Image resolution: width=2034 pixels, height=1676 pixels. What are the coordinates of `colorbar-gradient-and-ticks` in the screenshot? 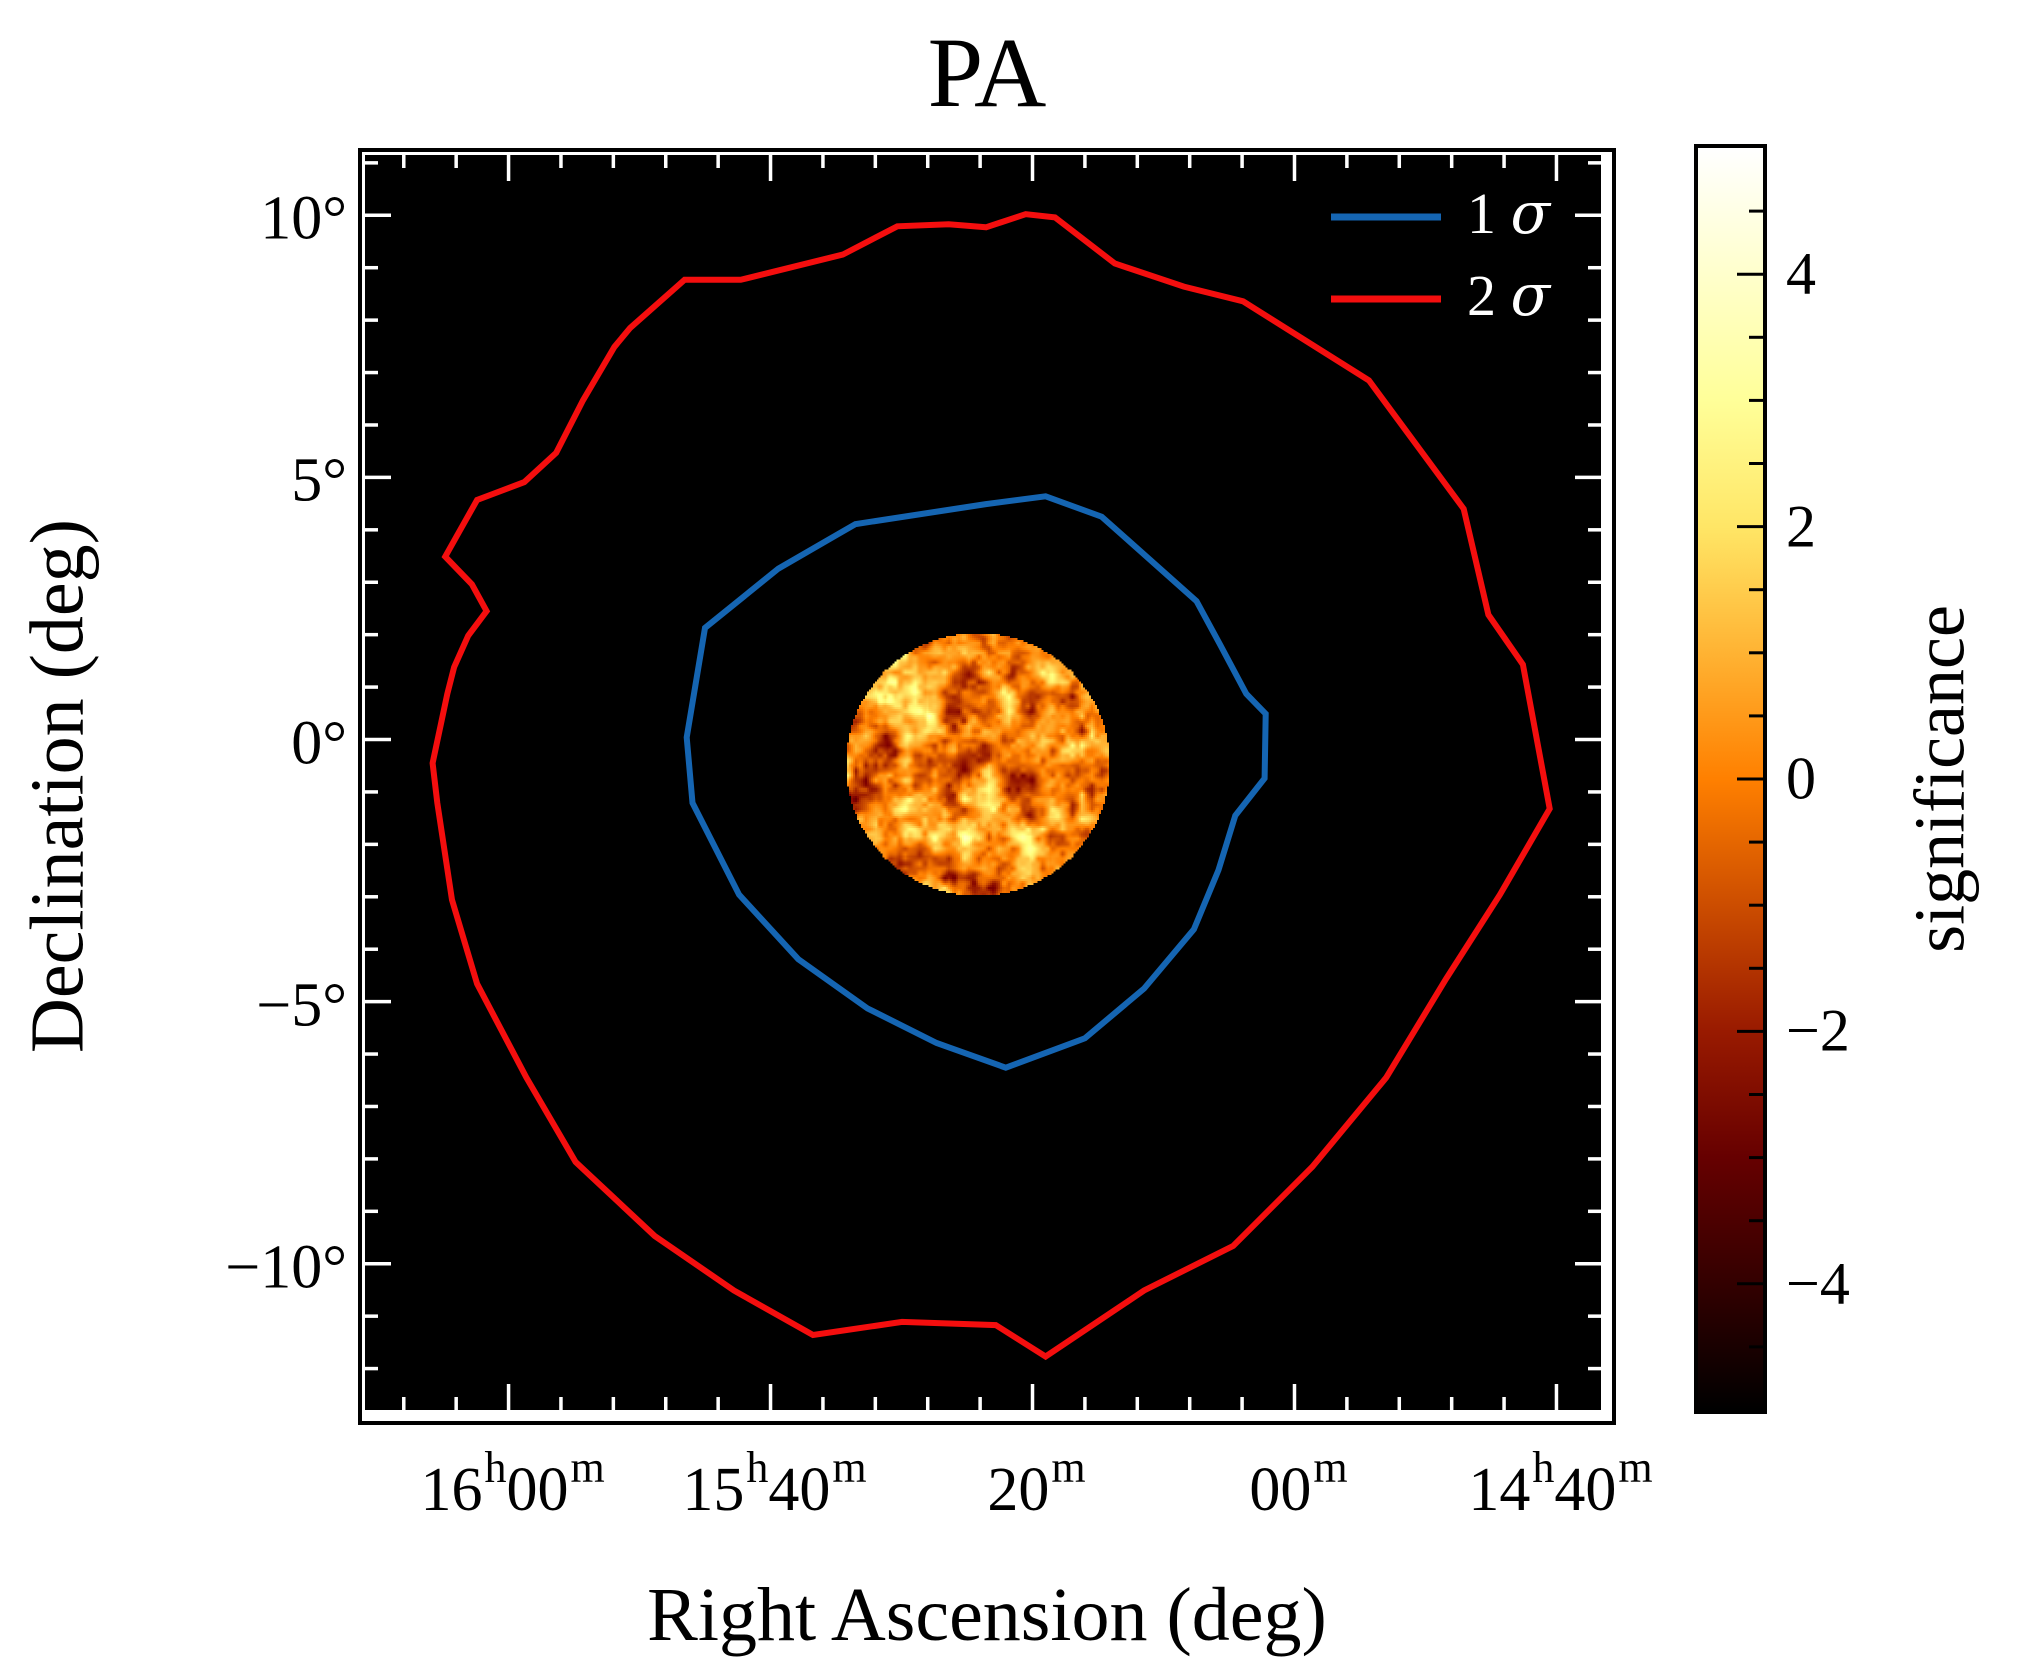 It's located at (1730, 779).